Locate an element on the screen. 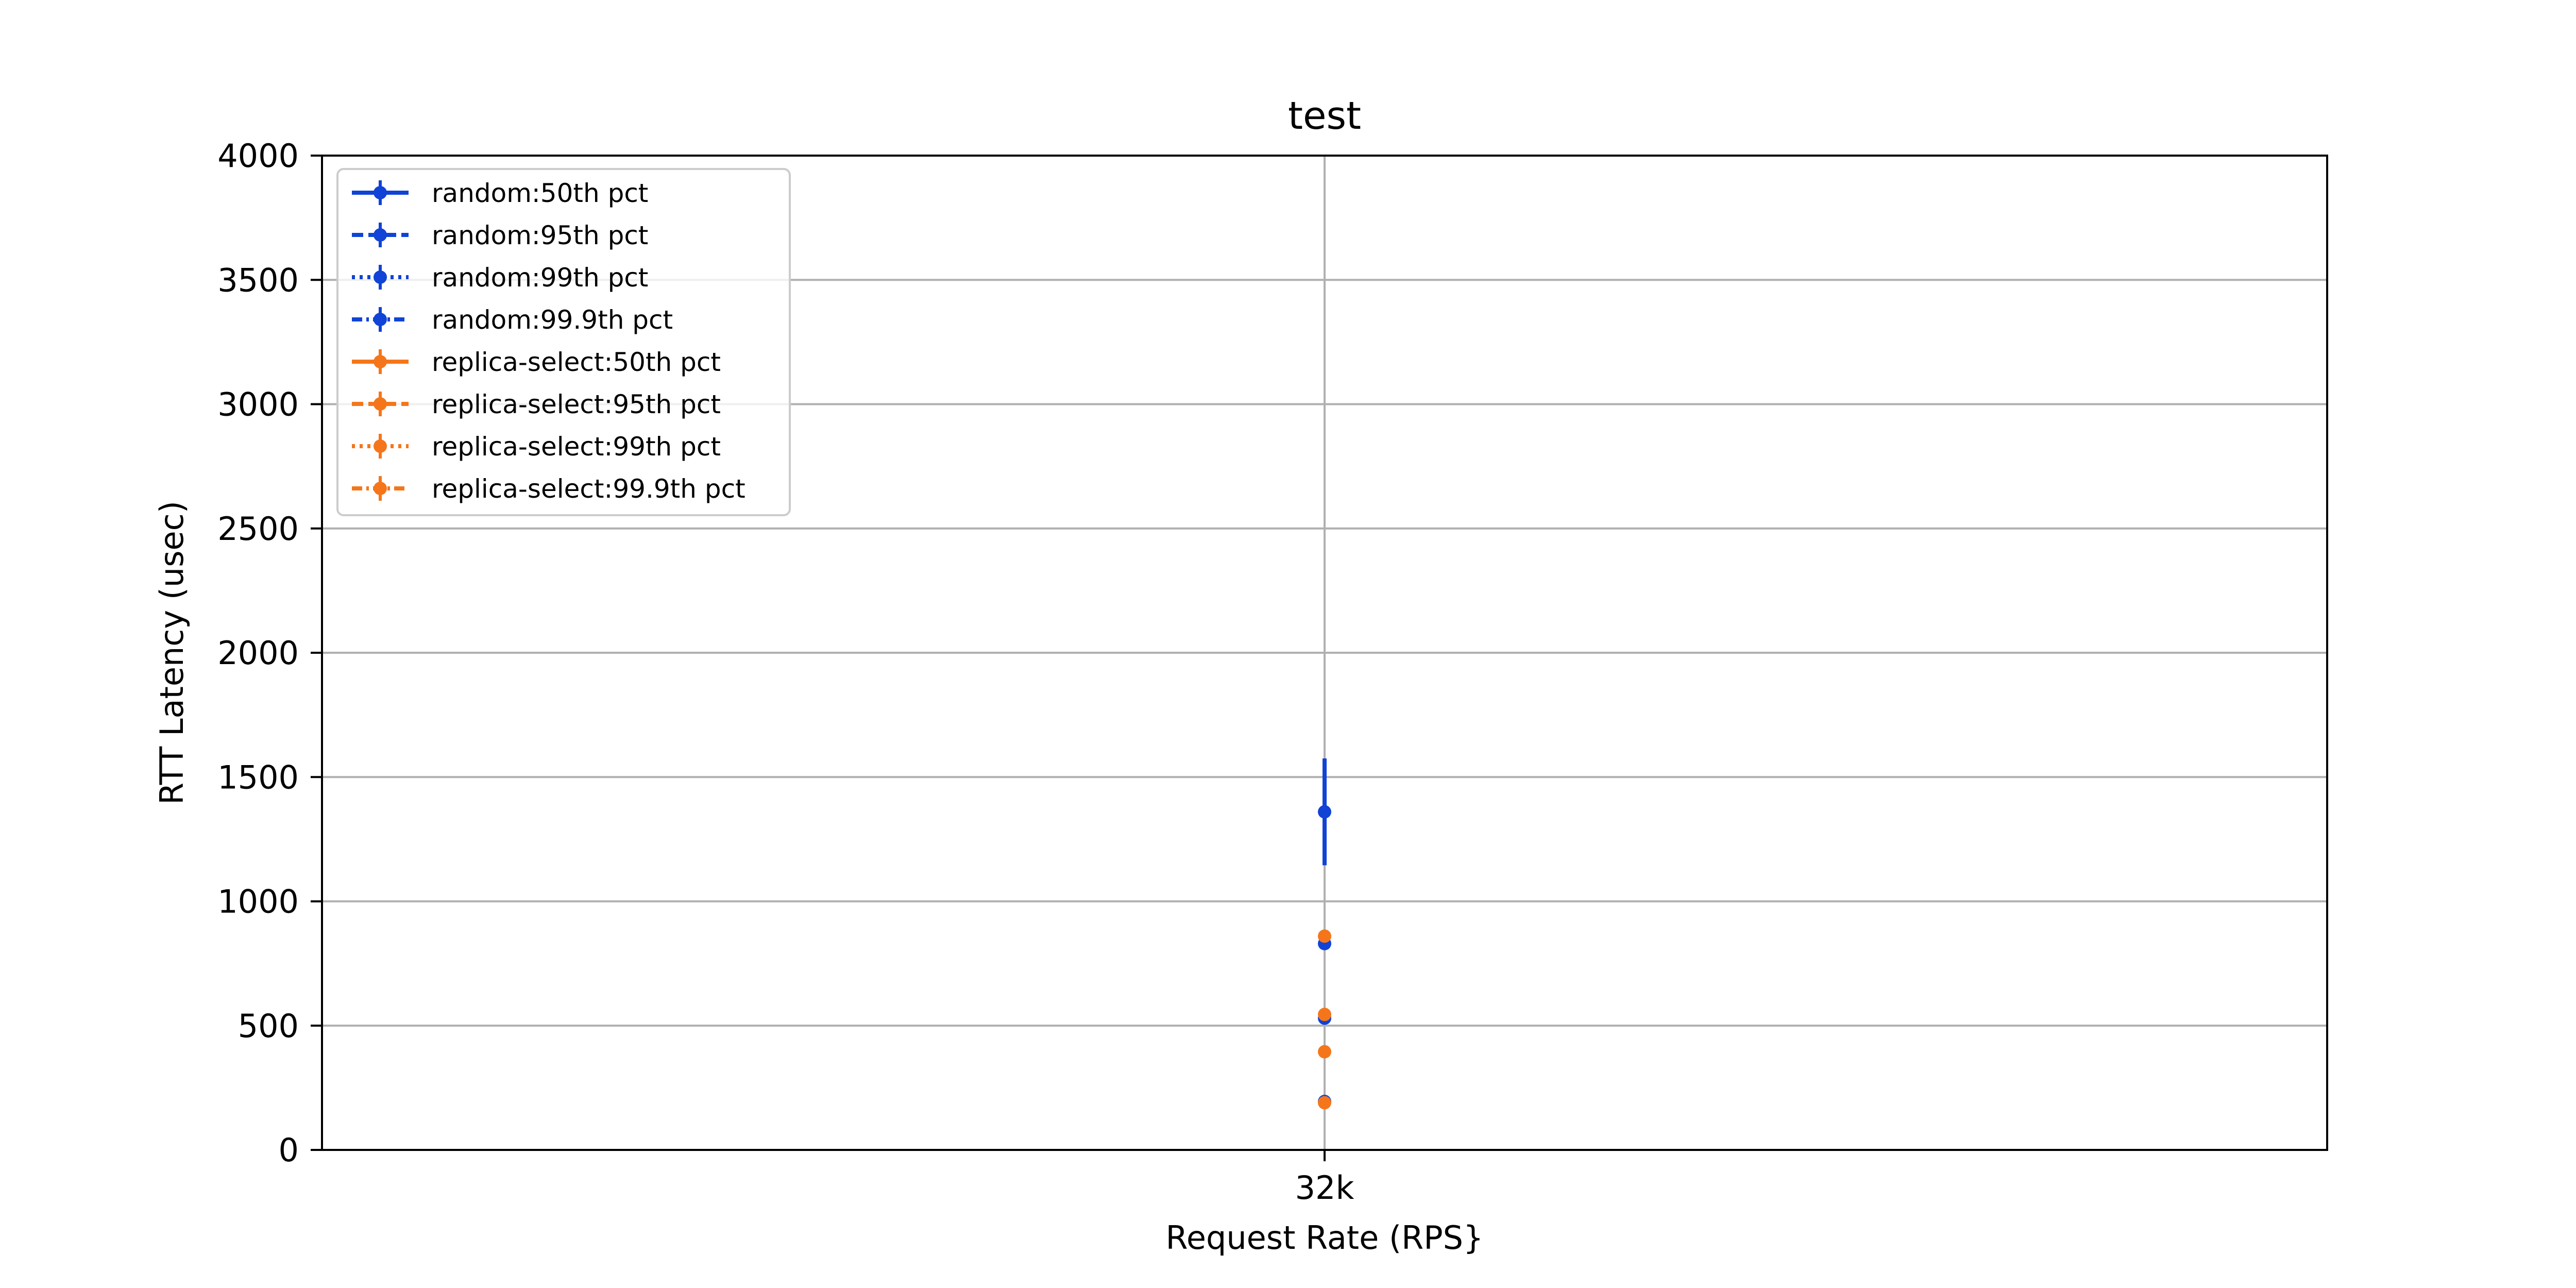 This screenshot has height=1288, width=2576. x-axis-label: Request Rate (RPS} is located at coordinates (1325, 1238).